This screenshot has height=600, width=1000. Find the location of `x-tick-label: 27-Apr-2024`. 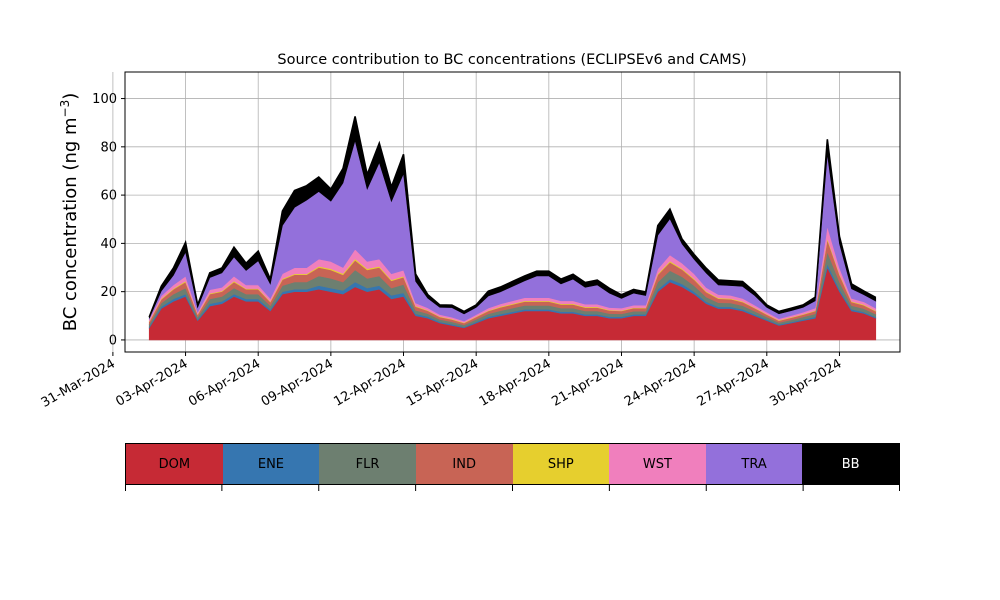

x-tick-label: 27-Apr-2024 is located at coordinates (733, 382).